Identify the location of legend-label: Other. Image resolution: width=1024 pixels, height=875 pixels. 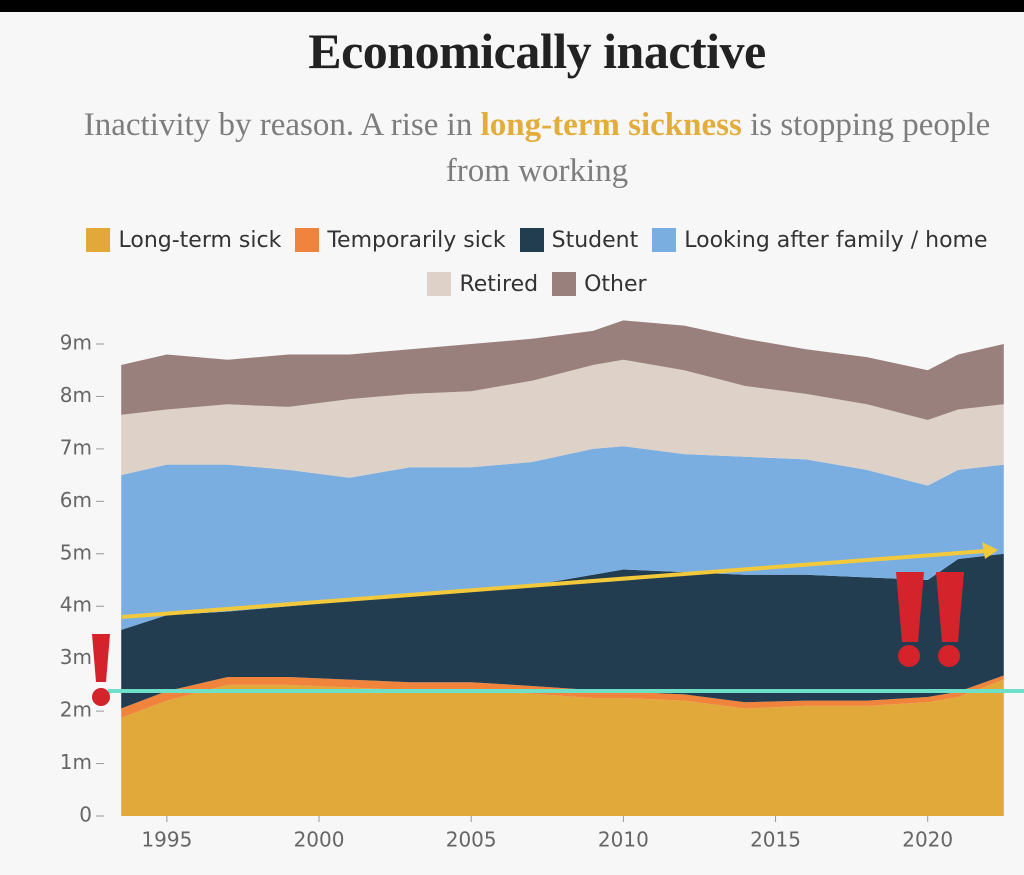
(615, 284).